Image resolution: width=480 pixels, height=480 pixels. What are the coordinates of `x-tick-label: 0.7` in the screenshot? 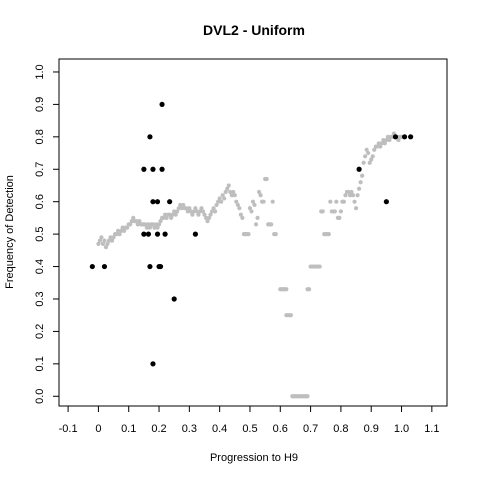 It's located at (310, 429).